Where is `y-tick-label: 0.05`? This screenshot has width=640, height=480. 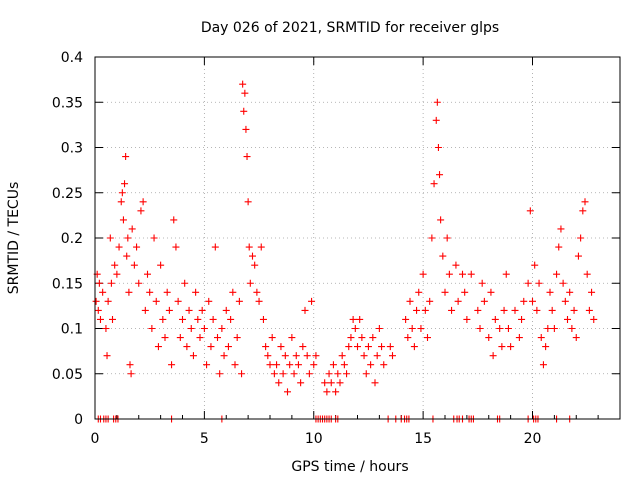 y-tick-label: 0.05 is located at coordinates (67, 375).